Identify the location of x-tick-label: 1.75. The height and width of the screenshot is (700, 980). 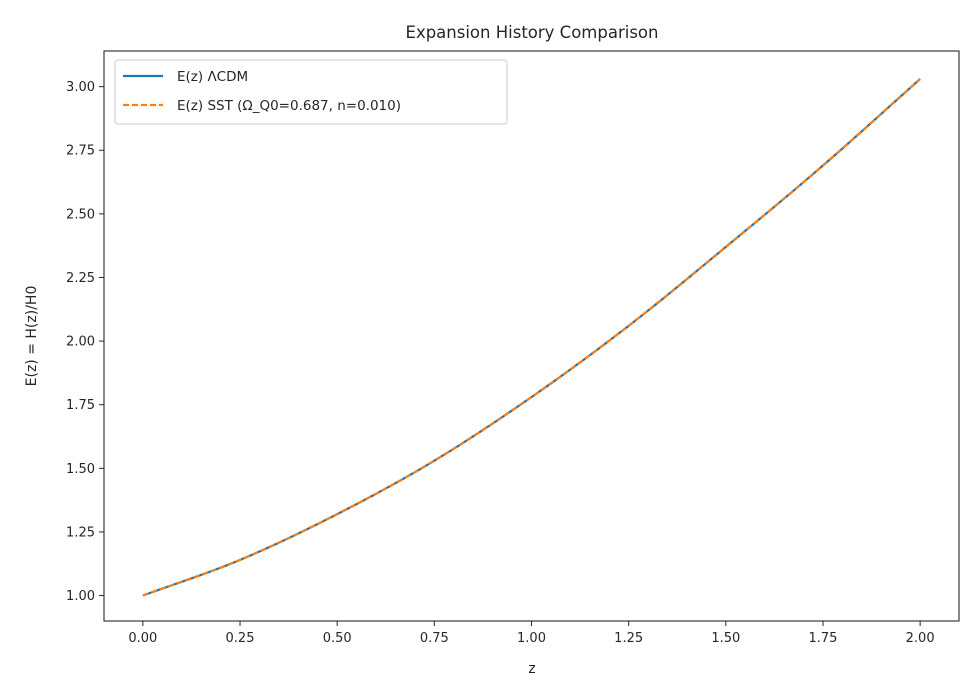
(823, 638).